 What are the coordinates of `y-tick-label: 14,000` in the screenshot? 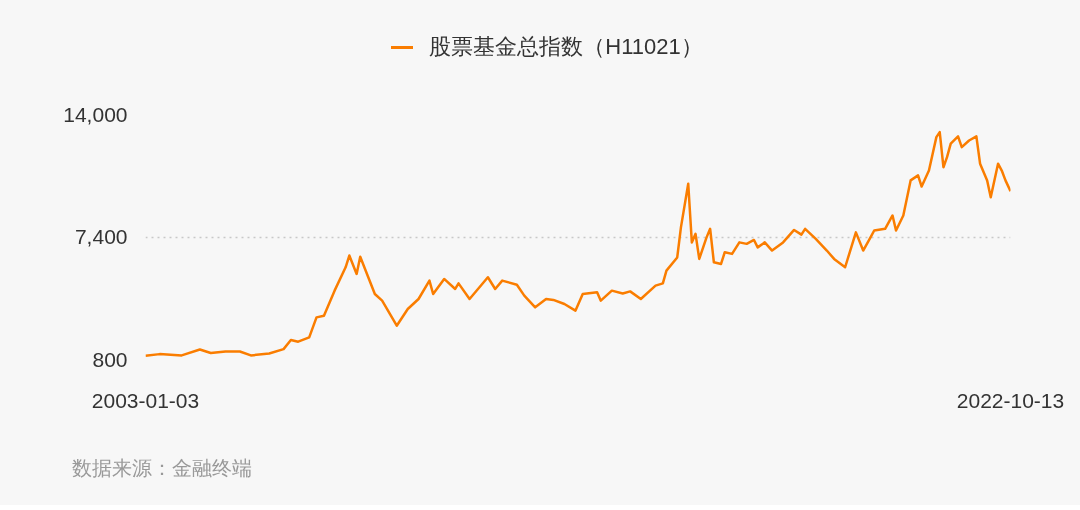 It's located at (95, 114).